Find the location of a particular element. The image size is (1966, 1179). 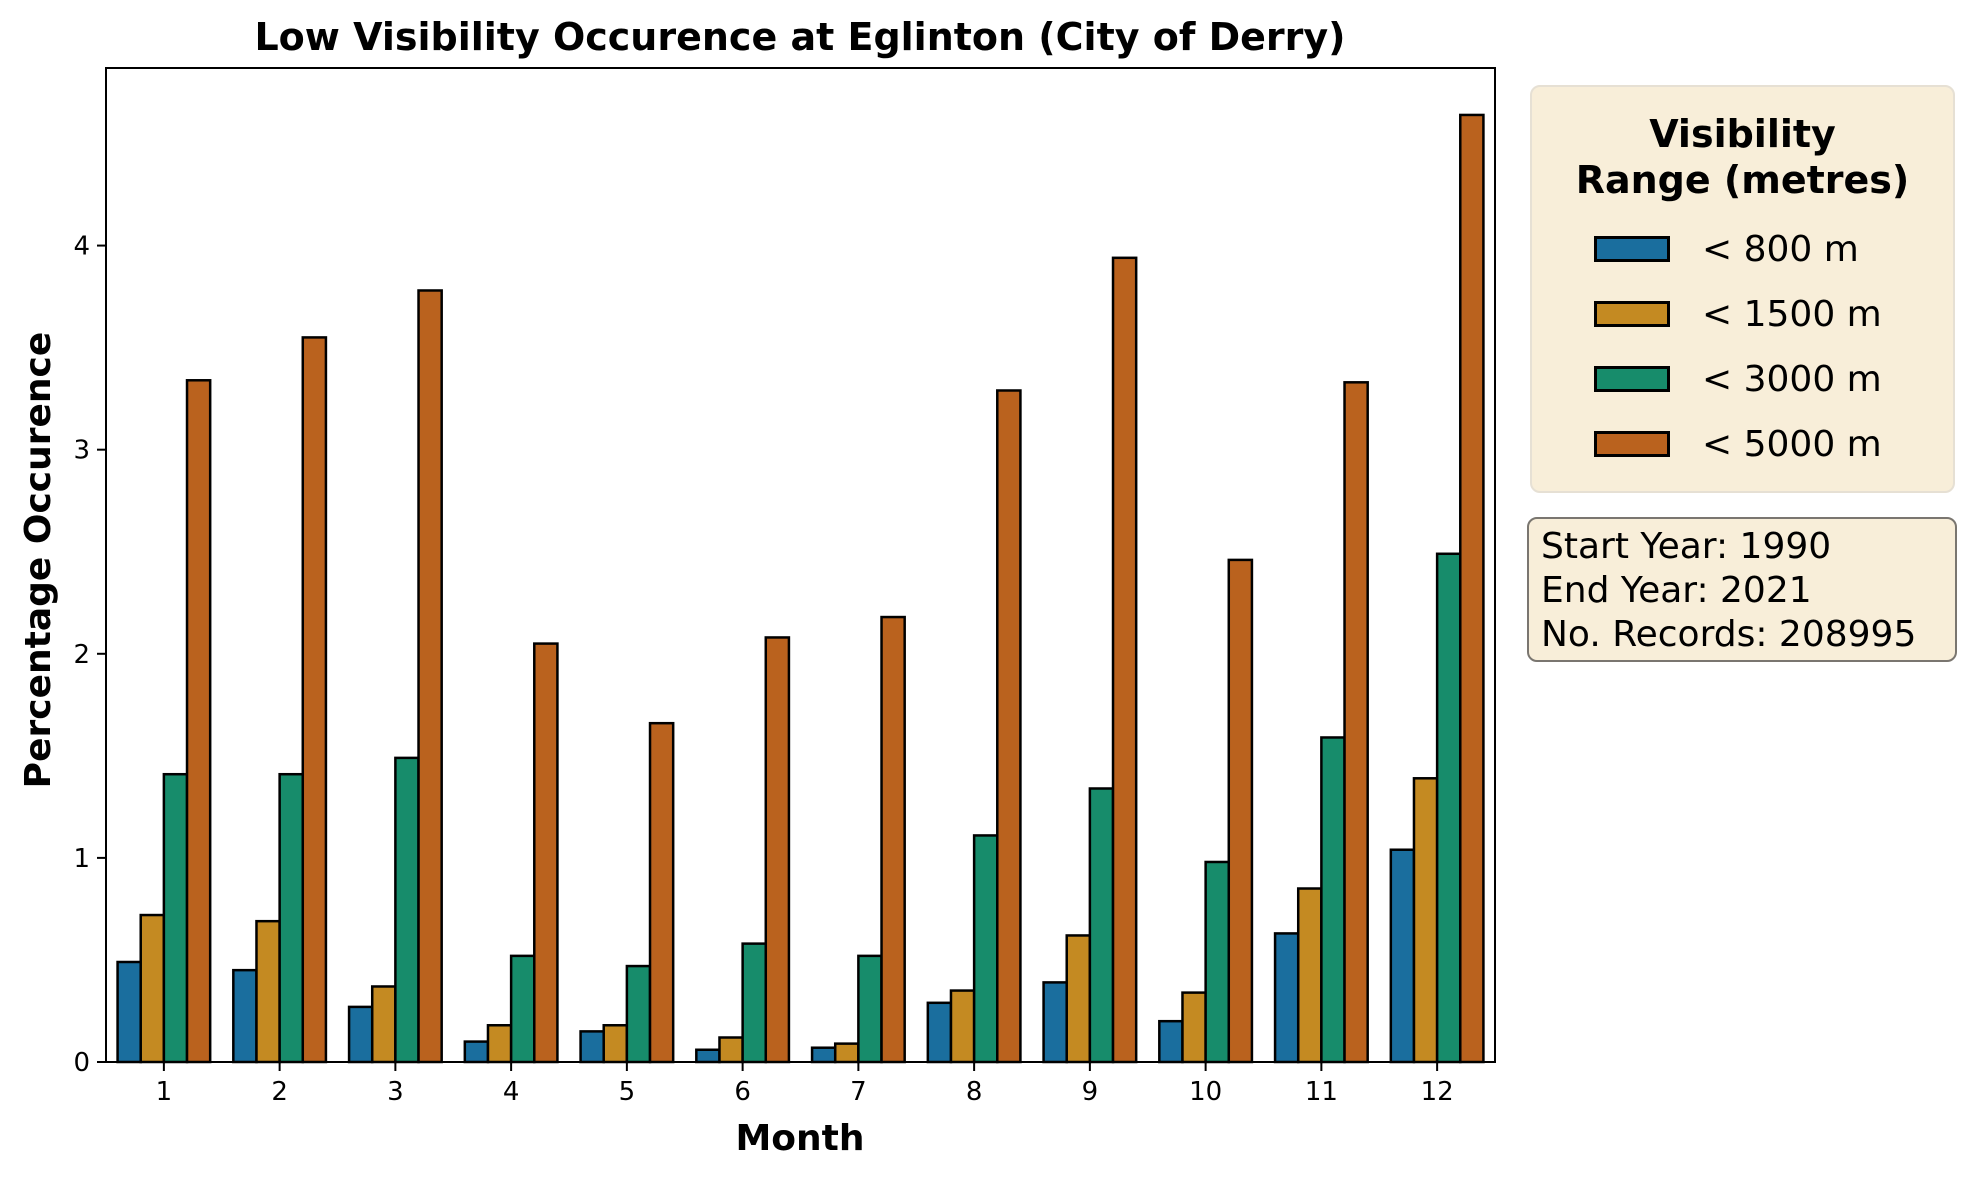

x-tick-label: 8 is located at coordinates (974, 1092).